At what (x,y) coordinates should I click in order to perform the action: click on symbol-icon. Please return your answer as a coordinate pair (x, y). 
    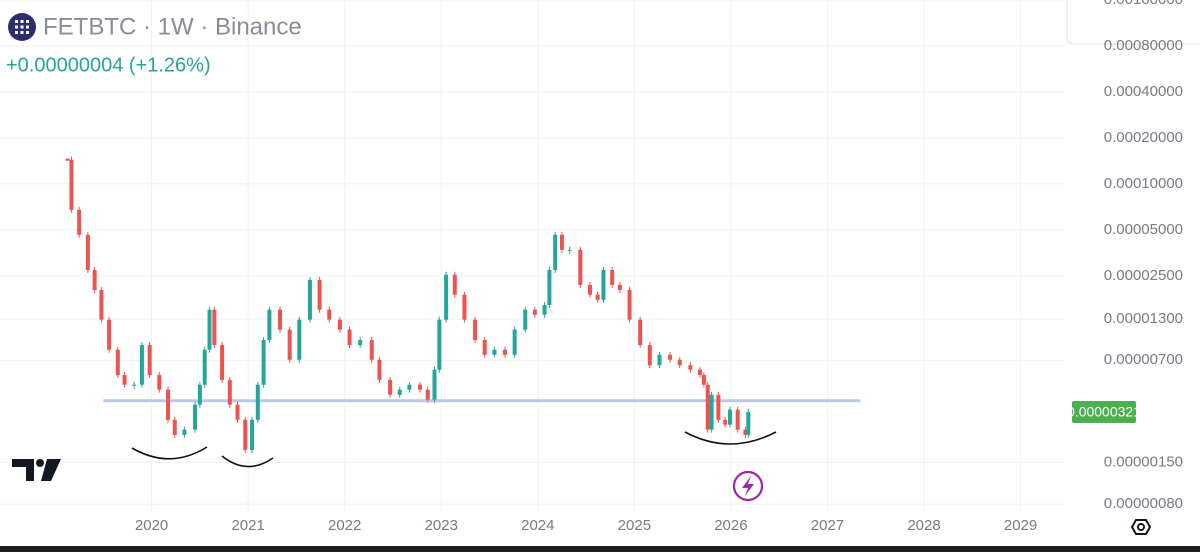
    Looking at the image, I should click on (22, 27).